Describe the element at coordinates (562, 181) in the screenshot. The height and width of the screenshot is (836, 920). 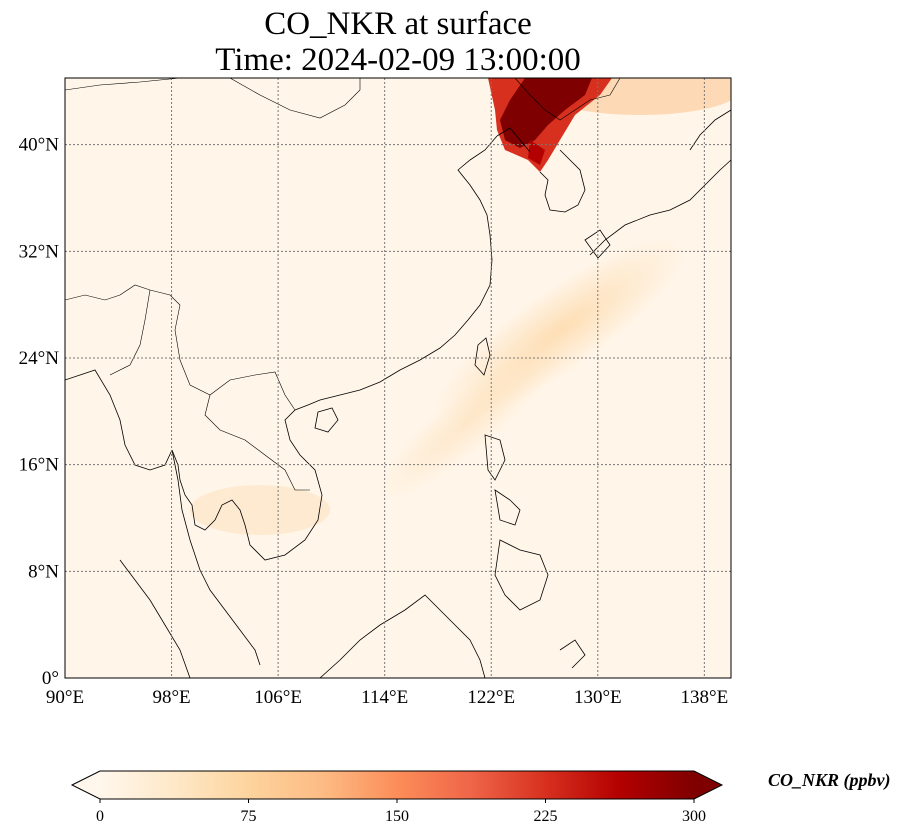
I see `korea-coastline` at that location.